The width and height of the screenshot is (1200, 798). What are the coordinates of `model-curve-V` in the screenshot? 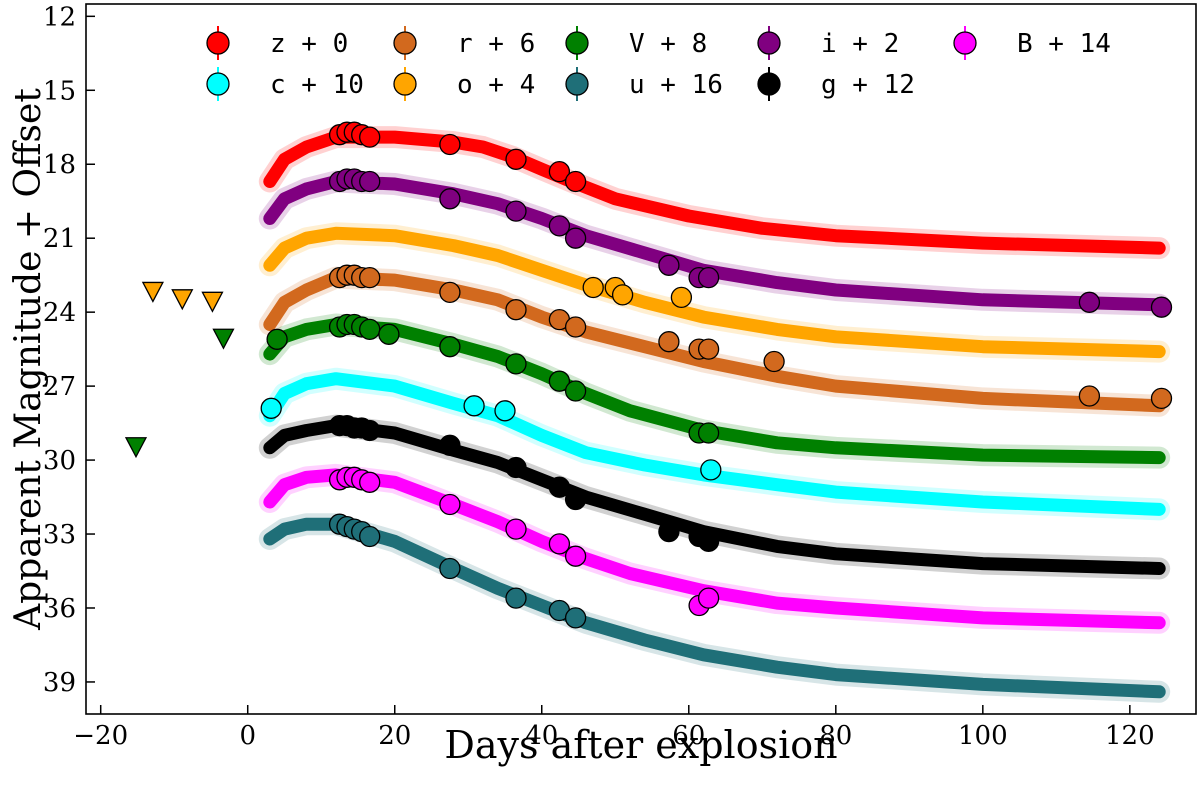 It's located at (714, 391).